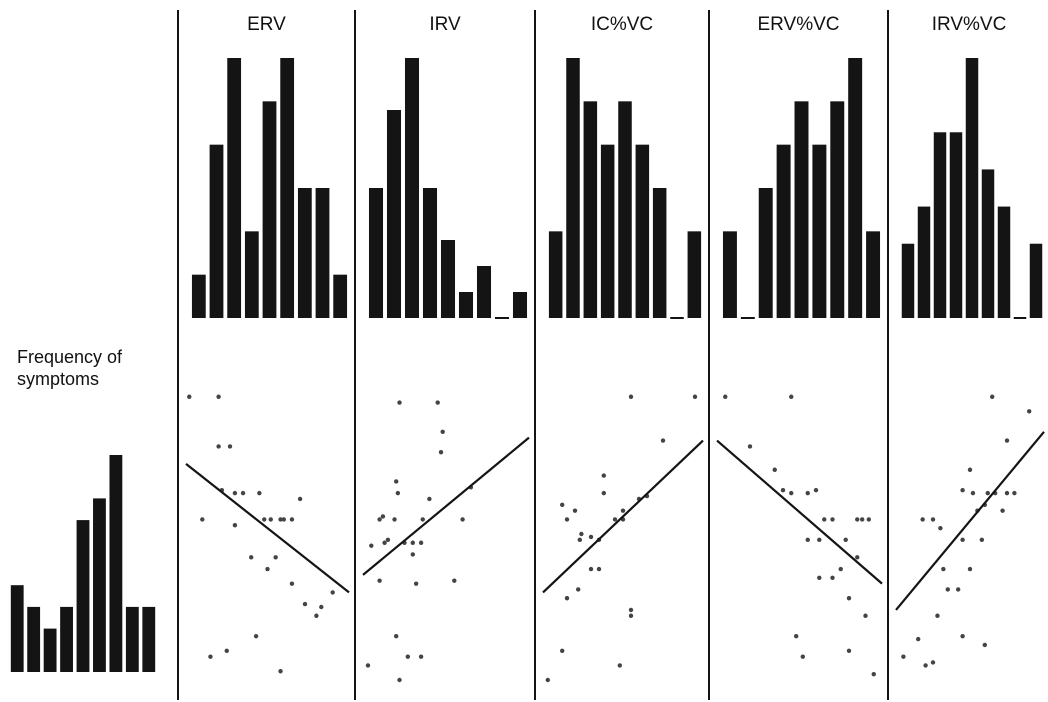 The height and width of the screenshot is (702, 1048). I want to click on row-label: Frequency of symptoms, so click(69, 368).